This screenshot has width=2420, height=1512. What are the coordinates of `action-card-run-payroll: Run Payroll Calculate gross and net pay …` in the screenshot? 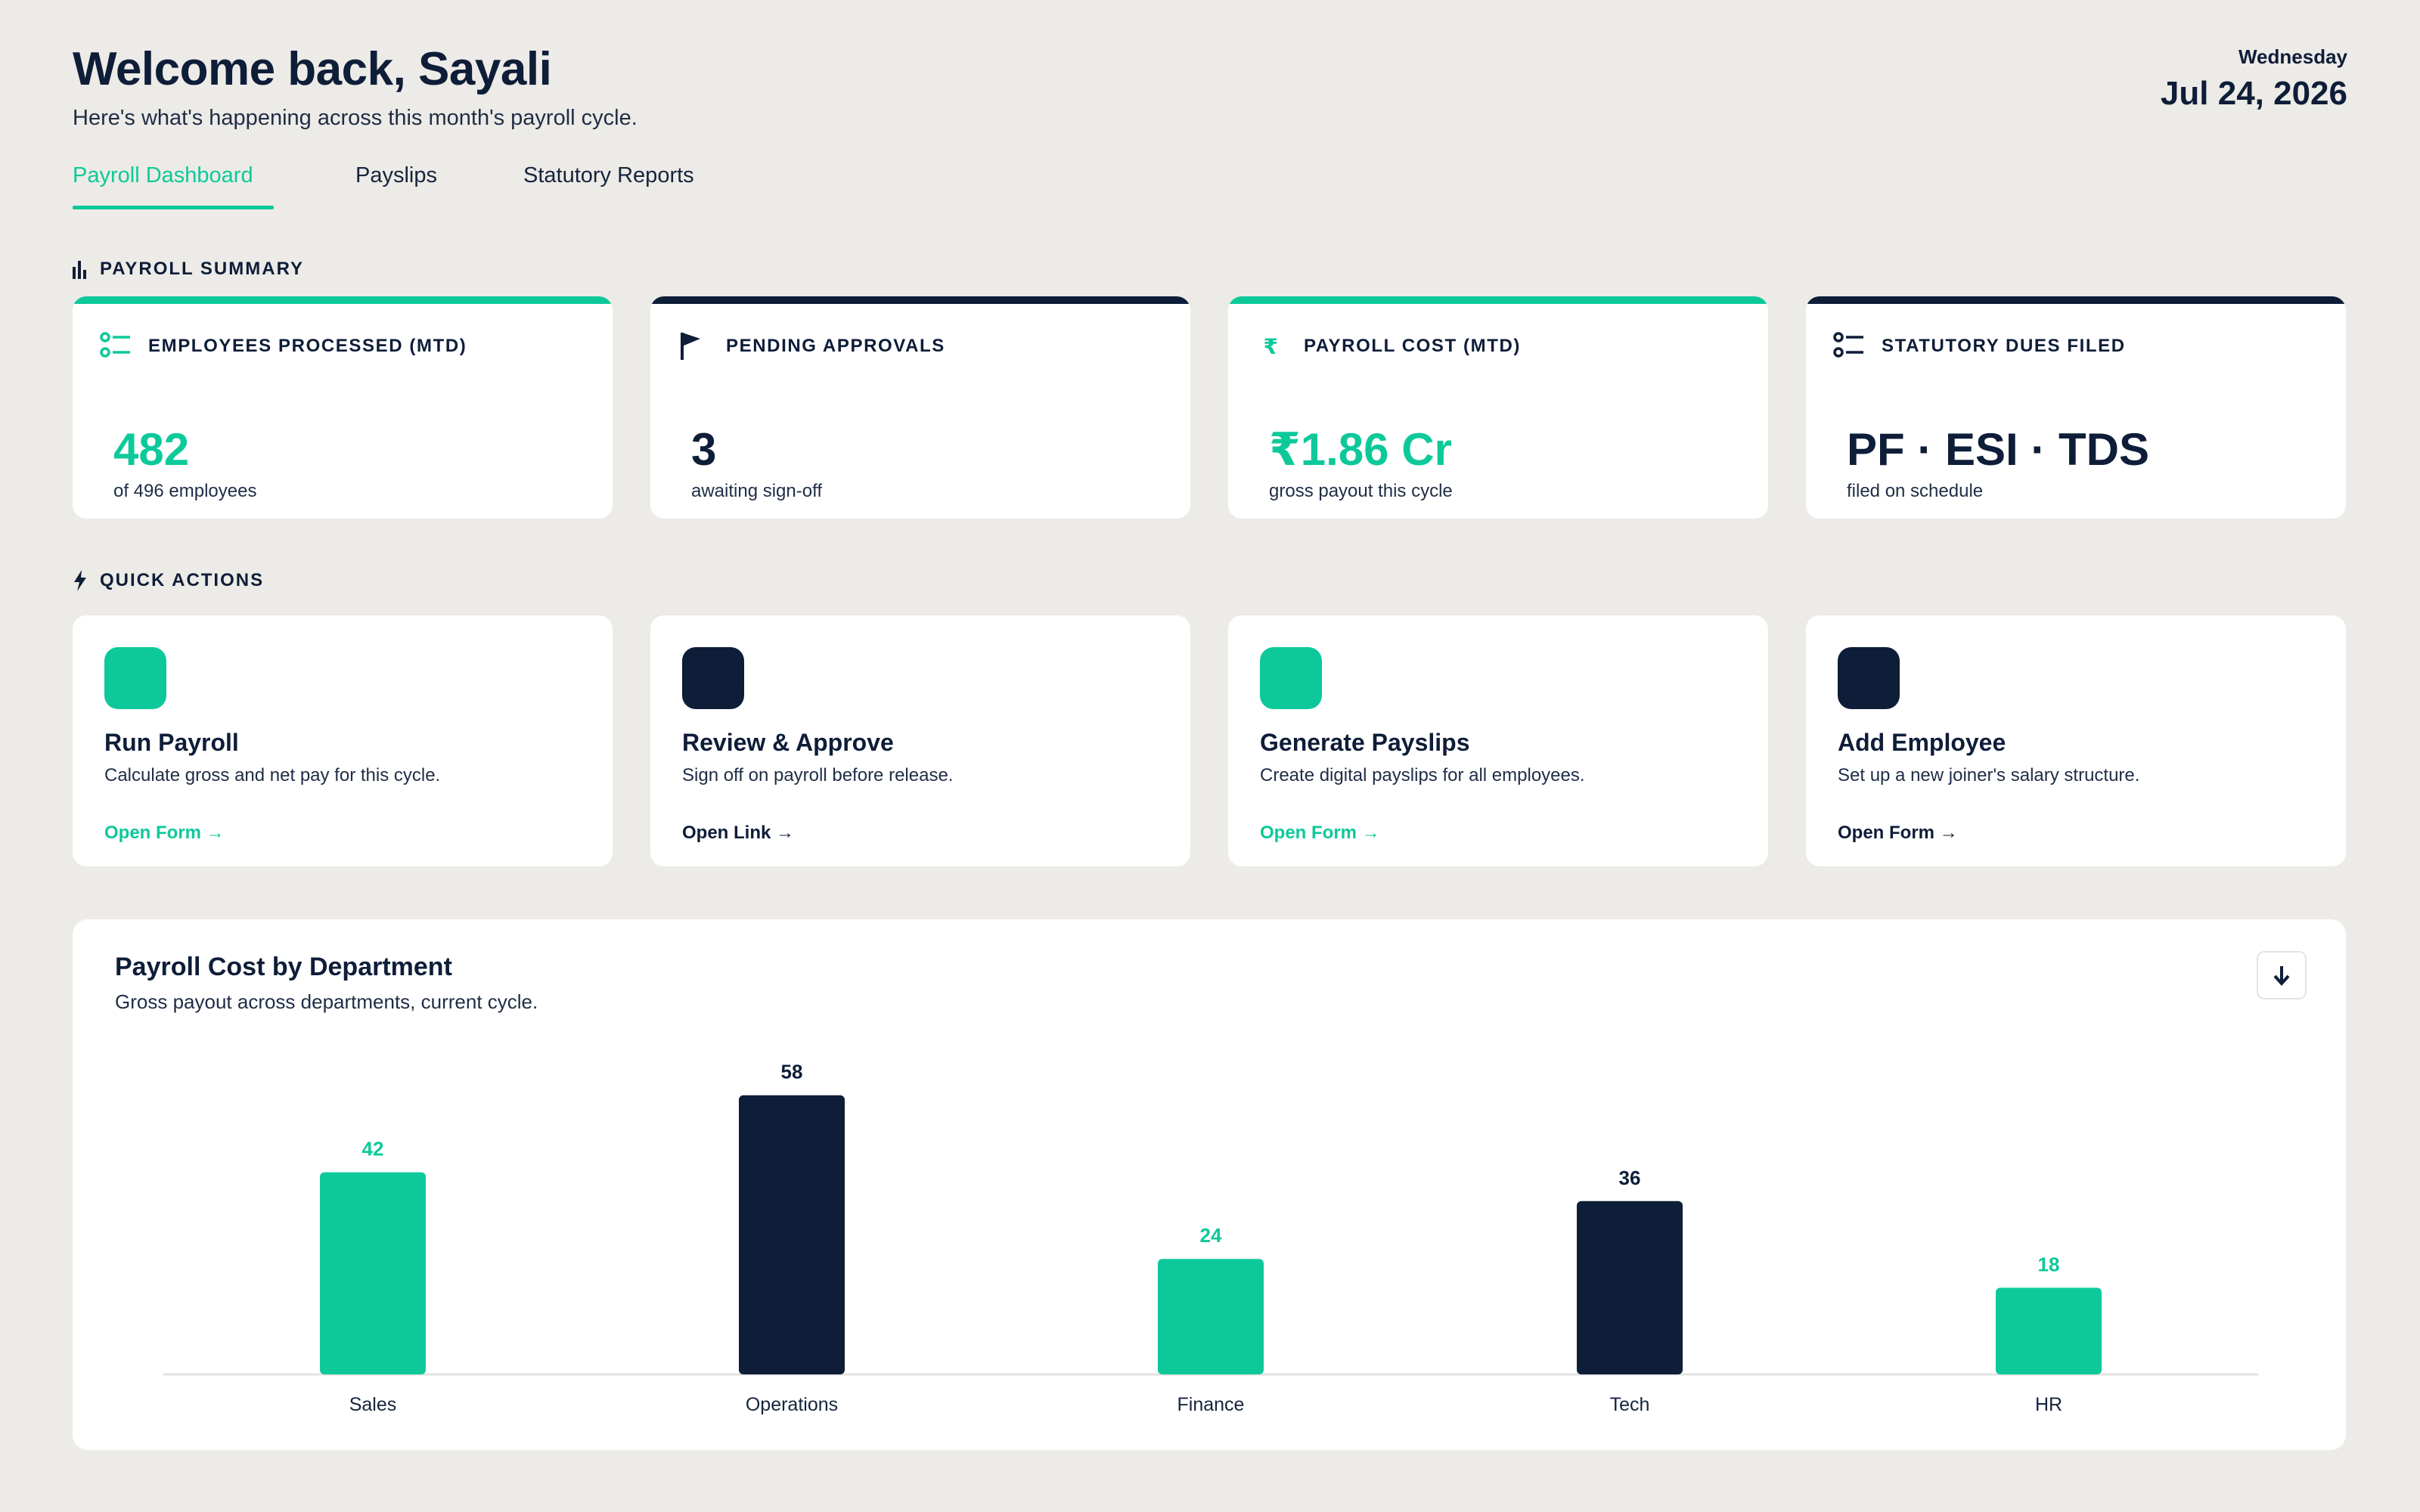 It's located at (343, 740).